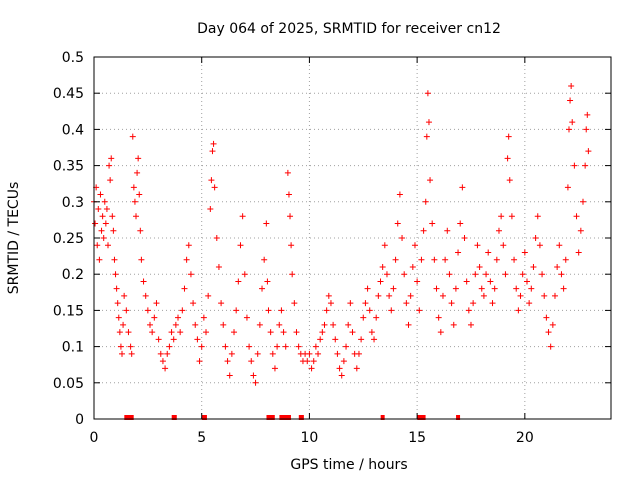 This screenshot has height=480, width=640. Describe the element at coordinates (14, 238) in the screenshot. I see `y-axis-label: SRMTID / TECUs` at that location.